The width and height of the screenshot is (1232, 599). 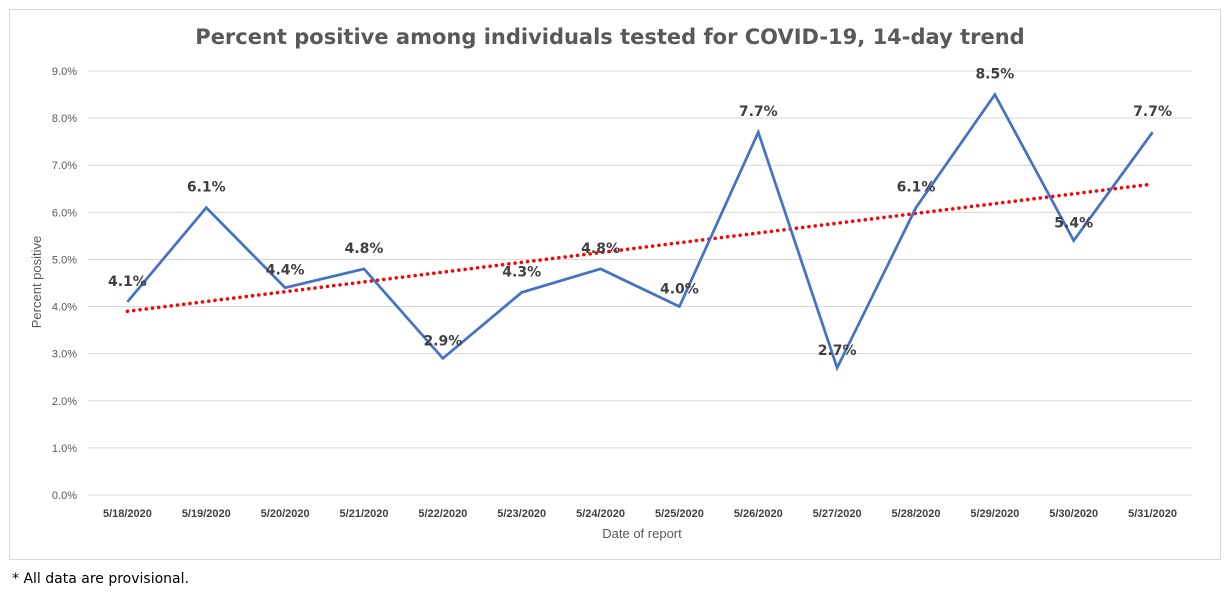 What do you see at coordinates (837, 351) in the screenshot?
I see `data-label: 2.7%` at bounding box center [837, 351].